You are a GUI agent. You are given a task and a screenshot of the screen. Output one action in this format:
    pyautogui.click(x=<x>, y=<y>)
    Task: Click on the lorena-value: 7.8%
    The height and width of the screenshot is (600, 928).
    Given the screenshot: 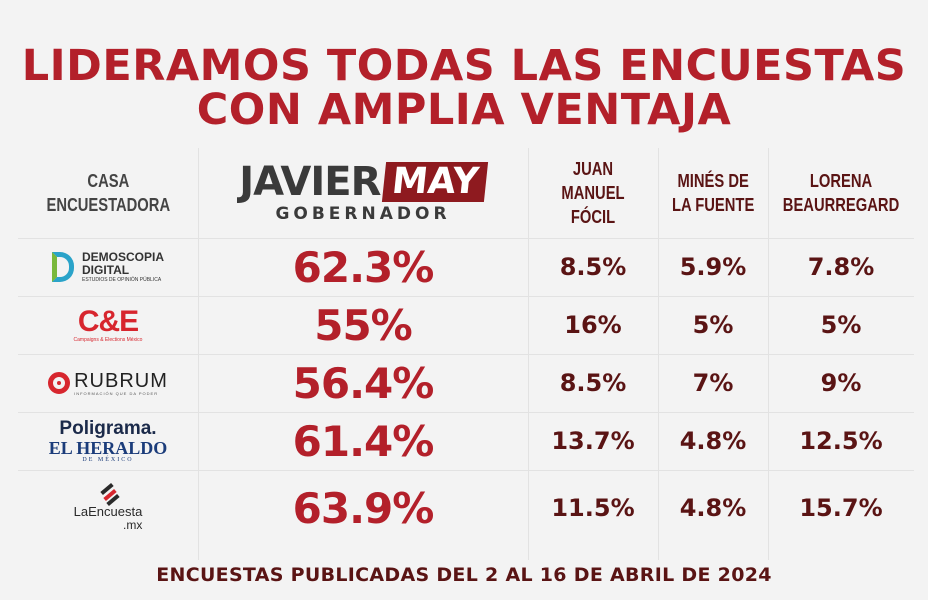 What is the action you would take?
    pyautogui.click(x=841, y=267)
    